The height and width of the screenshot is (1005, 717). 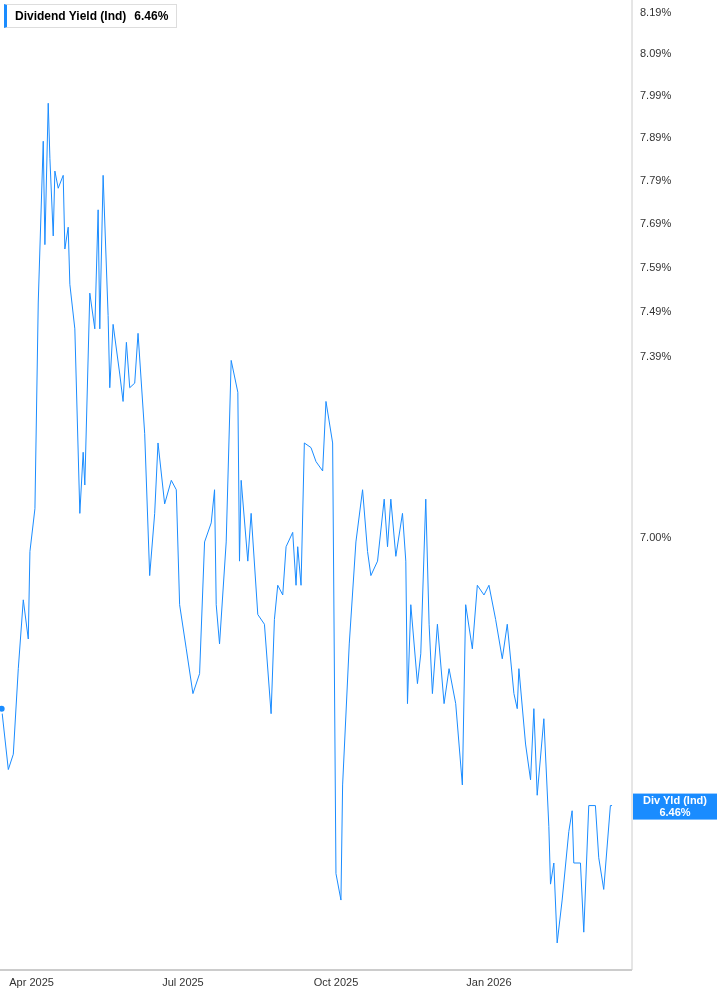 I want to click on x-tick-label: Oct 2025, so click(x=336, y=981).